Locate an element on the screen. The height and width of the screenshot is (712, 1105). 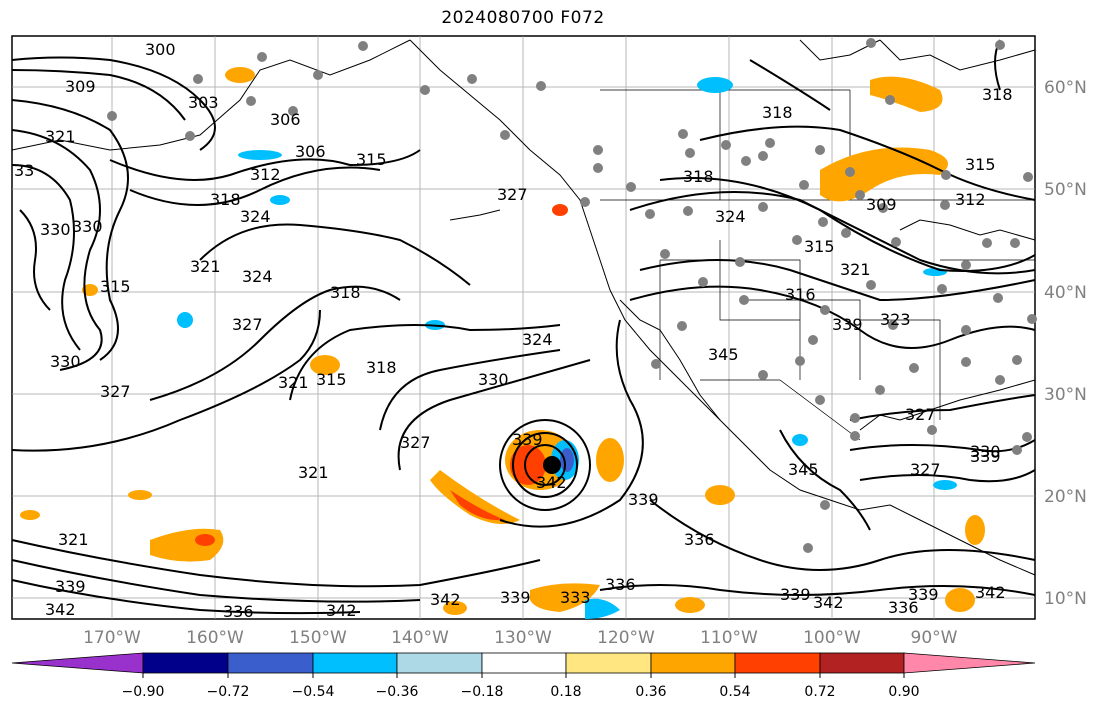
lon-label: 140°W is located at coordinates (420, 638).